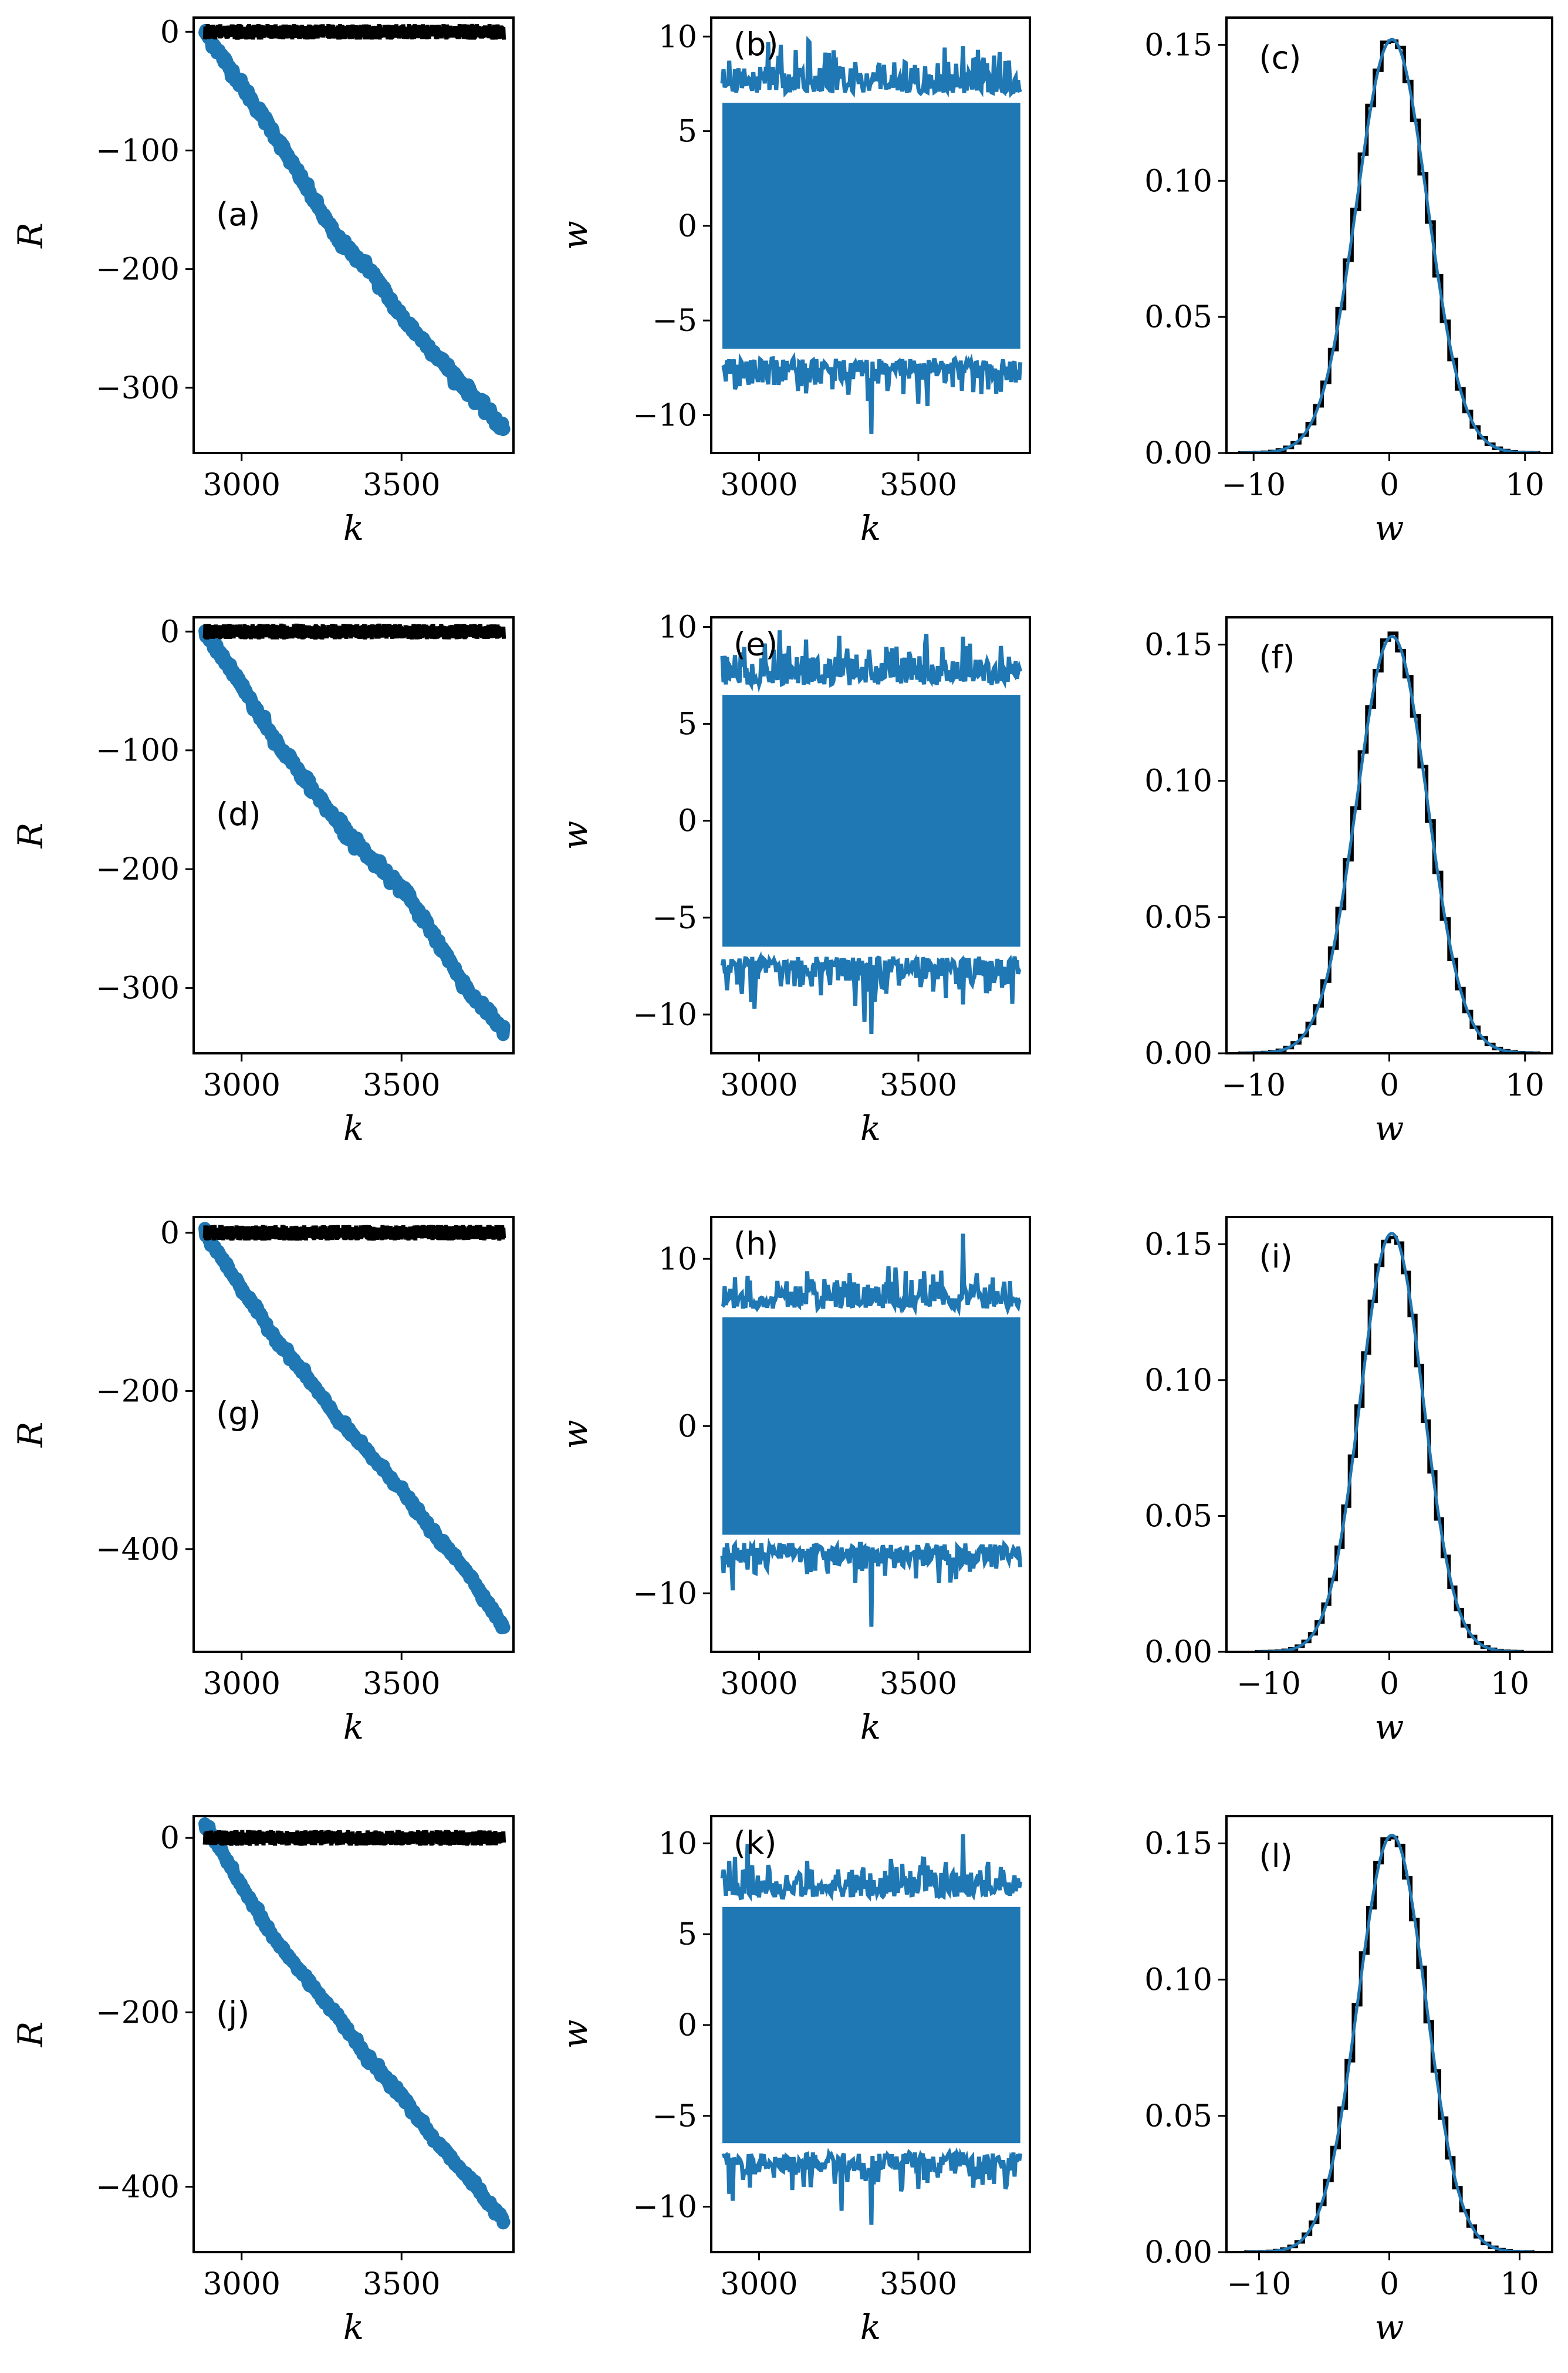 The width and height of the screenshot is (1568, 2373). Describe the element at coordinates (238, 214) in the screenshot. I see `panel-label: (a)` at that location.